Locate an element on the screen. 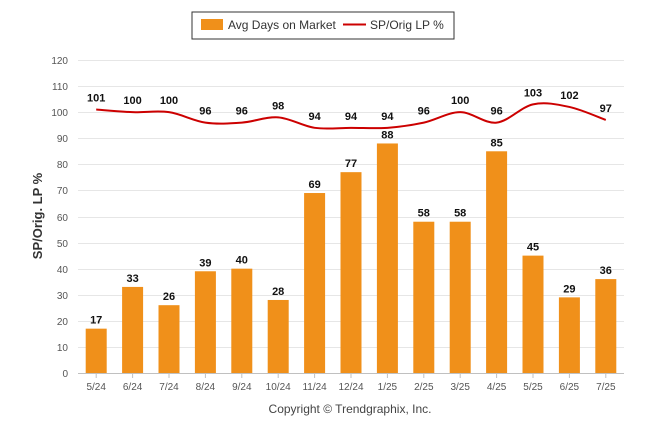 This screenshot has height=434, width=646. bar-value-label: 36 is located at coordinates (606, 271).